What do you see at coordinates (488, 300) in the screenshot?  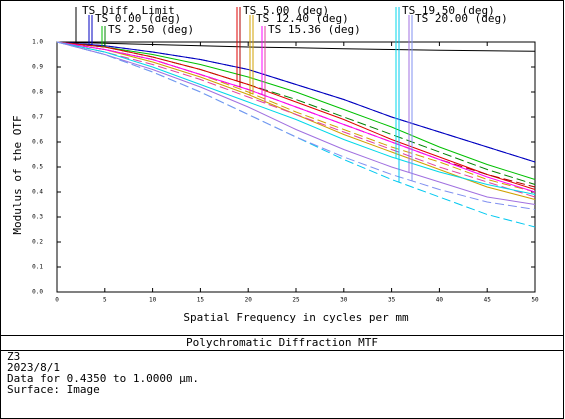 I see `x-tick-label: 45` at bounding box center [488, 300].